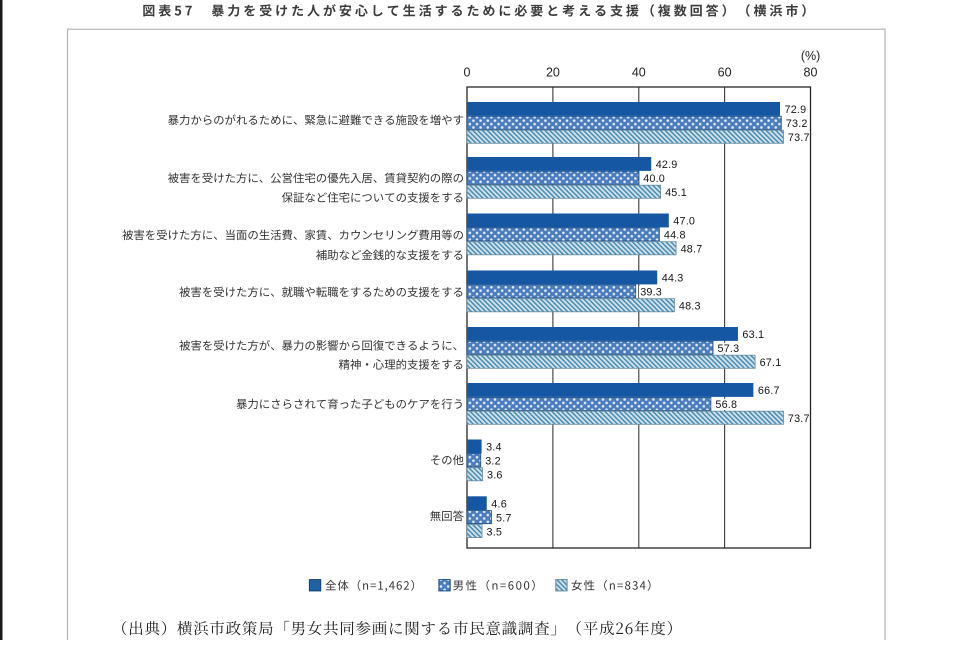 The height and width of the screenshot is (645, 960). Describe the element at coordinates (467, 72) in the screenshot. I see `svg-text: 0` at that location.